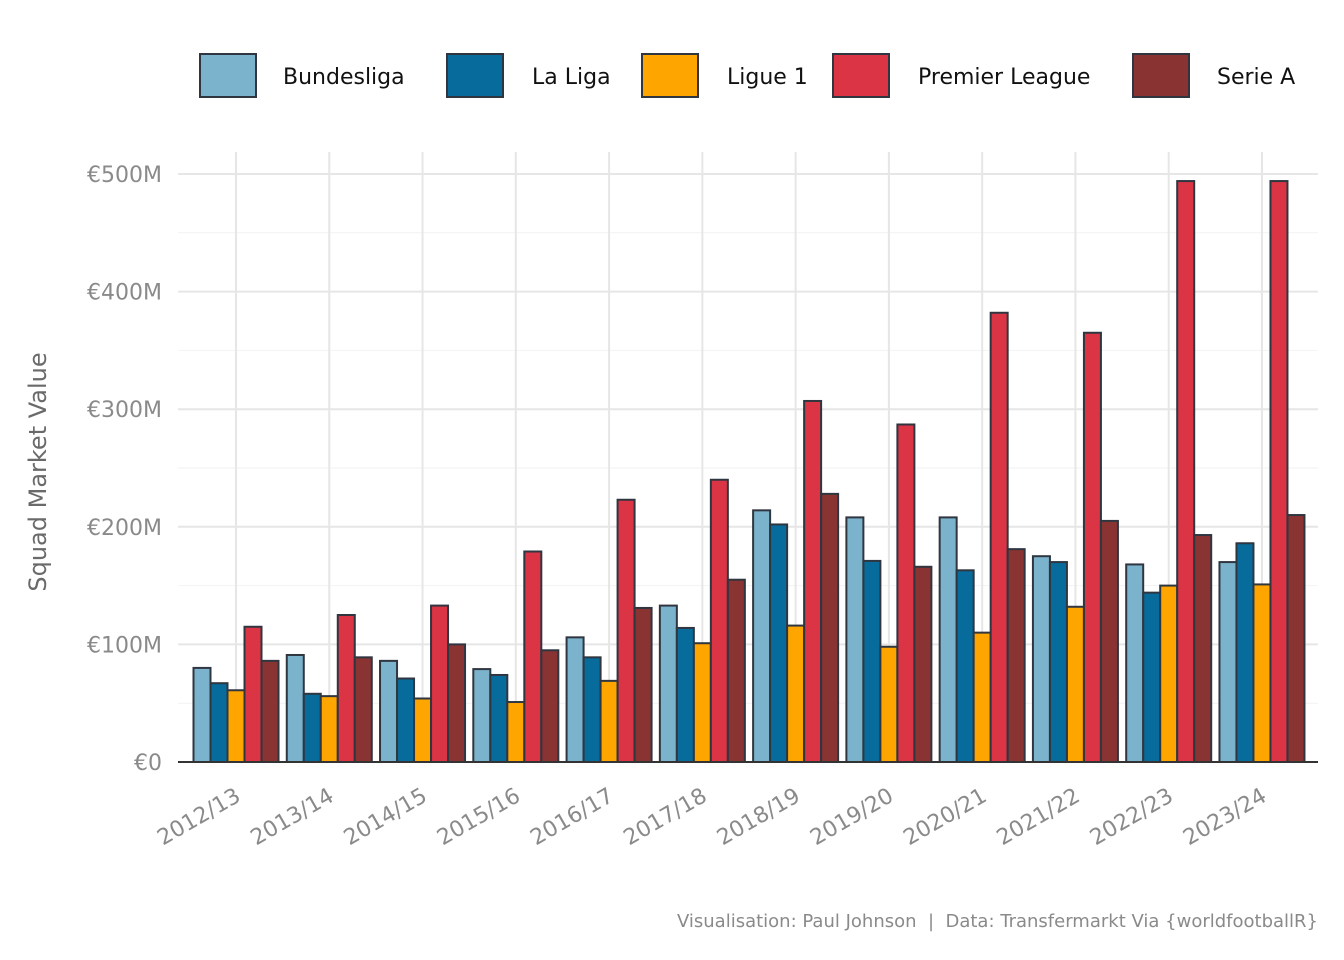 The image size is (1344, 960). Describe the element at coordinates (148, 763) in the screenshot. I see `y-tick-label: €0` at that location.